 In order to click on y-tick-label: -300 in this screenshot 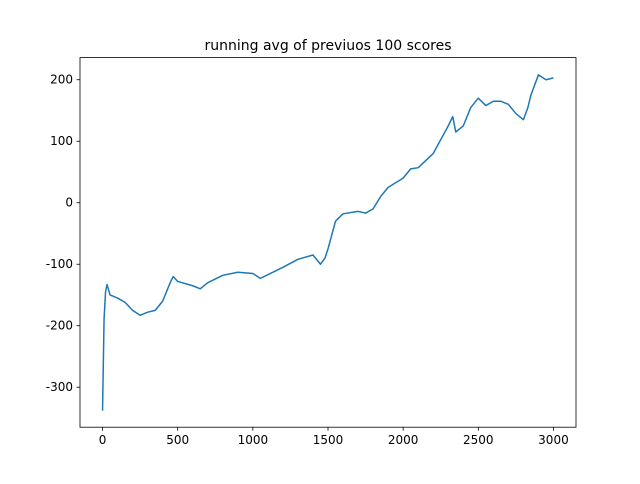, I will do `click(59, 387)`.